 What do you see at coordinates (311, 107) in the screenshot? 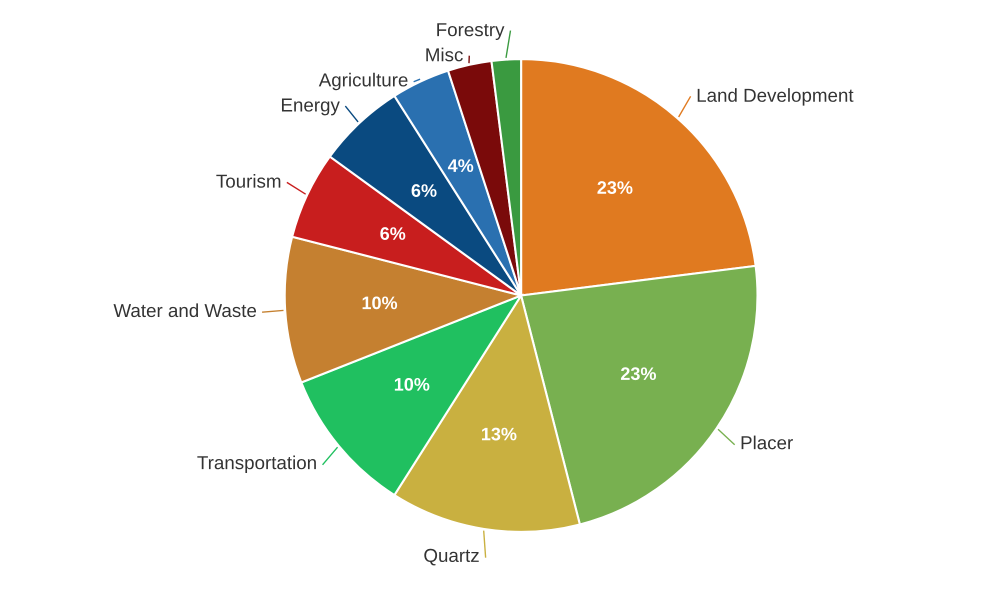
I see `slice-label: Energy` at bounding box center [311, 107].